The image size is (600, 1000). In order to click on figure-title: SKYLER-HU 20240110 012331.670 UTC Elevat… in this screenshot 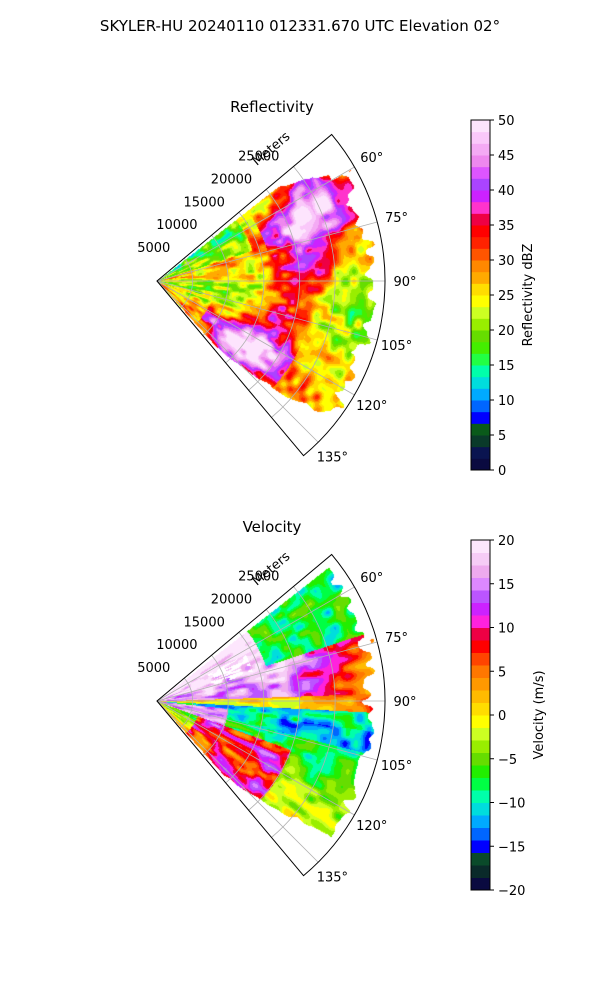, I will do `click(300, 26)`.